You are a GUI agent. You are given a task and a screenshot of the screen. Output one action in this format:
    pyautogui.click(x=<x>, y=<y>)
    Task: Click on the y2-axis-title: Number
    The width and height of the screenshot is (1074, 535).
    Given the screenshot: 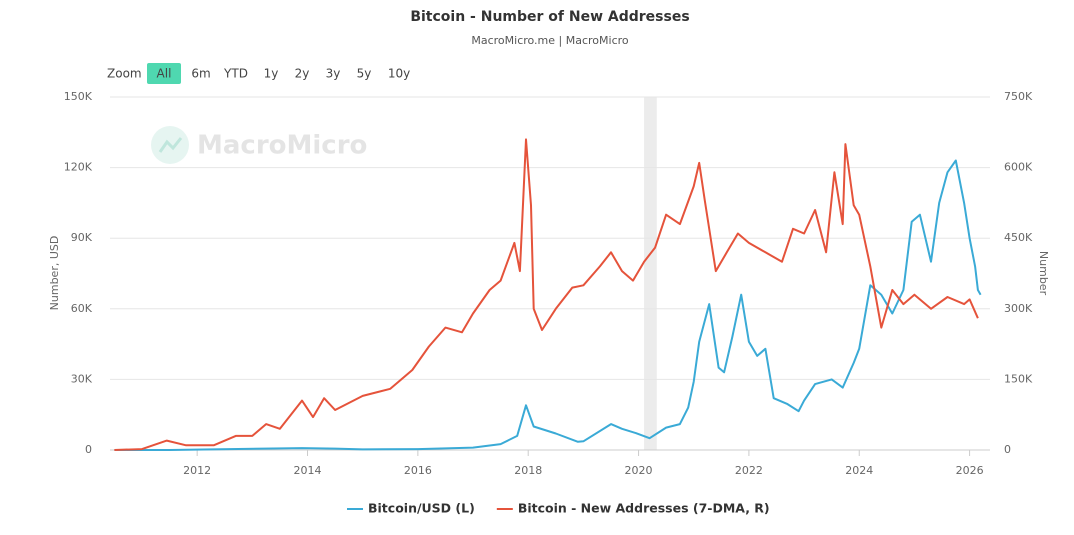 What is the action you would take?
    pyautogui.click(x=1043, y=273)
    